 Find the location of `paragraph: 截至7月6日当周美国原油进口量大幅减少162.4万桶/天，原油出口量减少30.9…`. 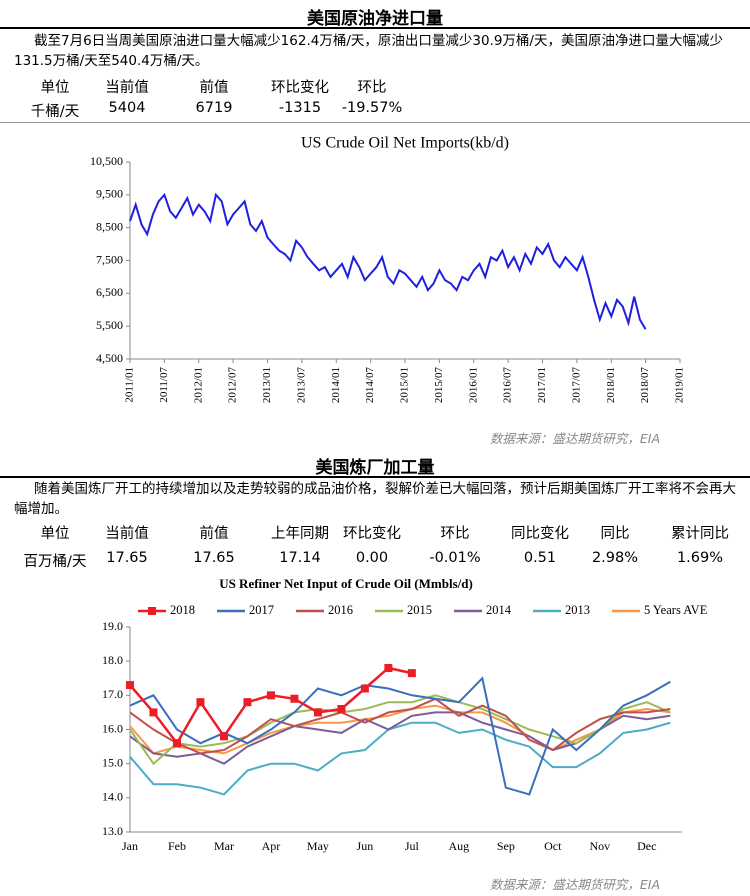

paragraph: 截至7月6日当周美国原油进口量大幅减少162.4万桶/天，原油出口量减少30.9… is located at coordinates (368, 51).